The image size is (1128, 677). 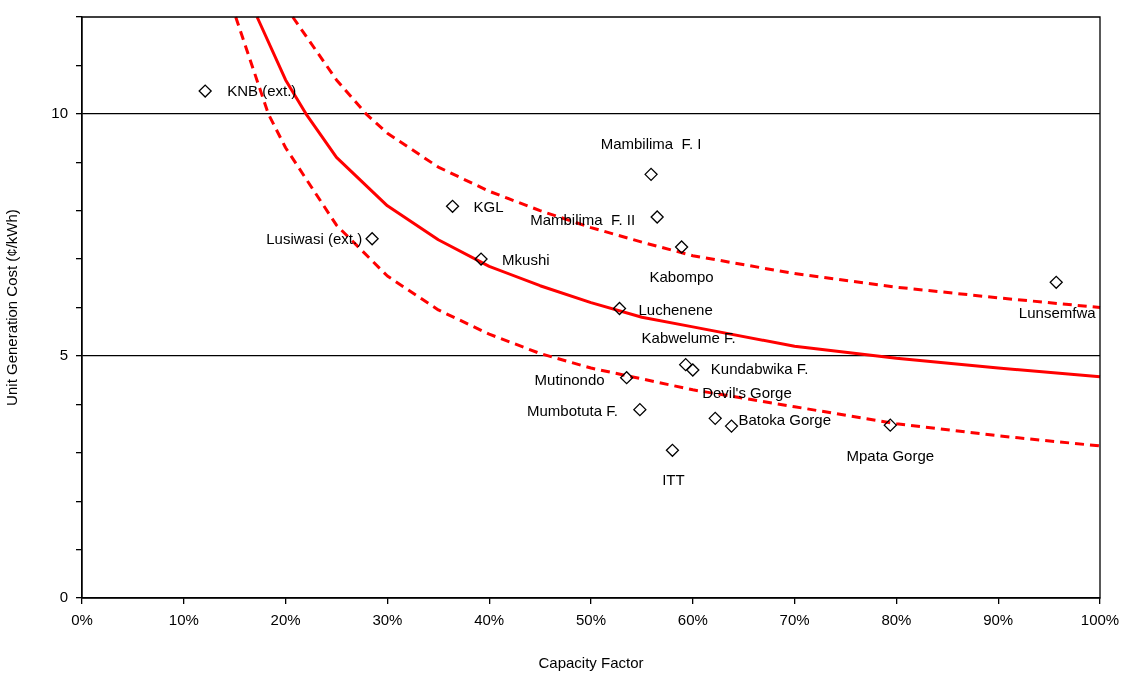 What do you see at coordinates (12, 307) in the screenshot?
I see `y-axis-title: Unit Generation Cost (¢/kWh)` at bounding box center [12, 307].